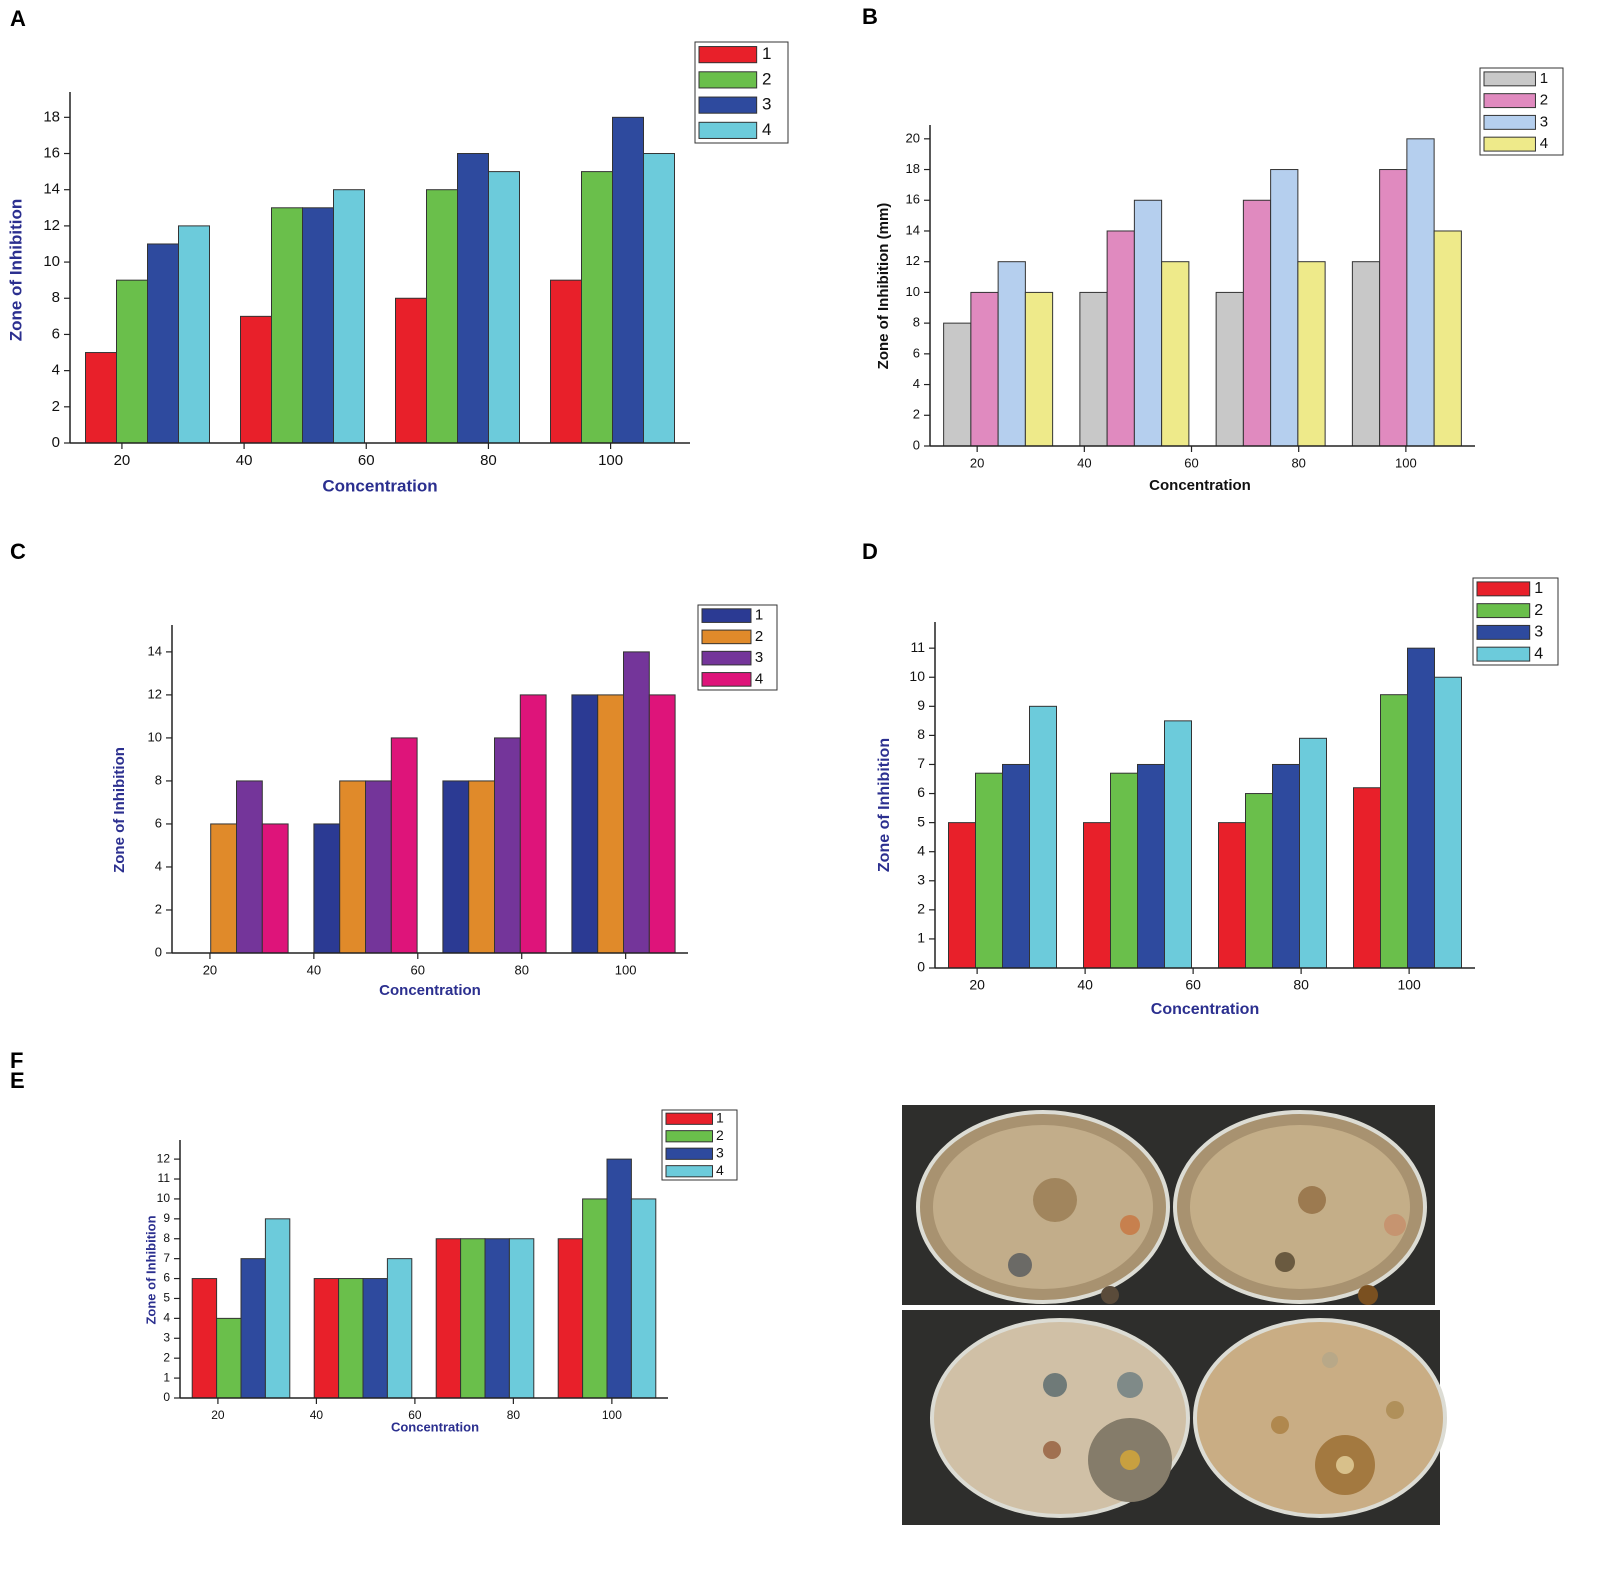 The width and height of the screenshot is (1624, 1583). Describe the element at coordinates (119, 810) in the screenshot. I see `y-axis-title: Zone of Inhibition` at that location.